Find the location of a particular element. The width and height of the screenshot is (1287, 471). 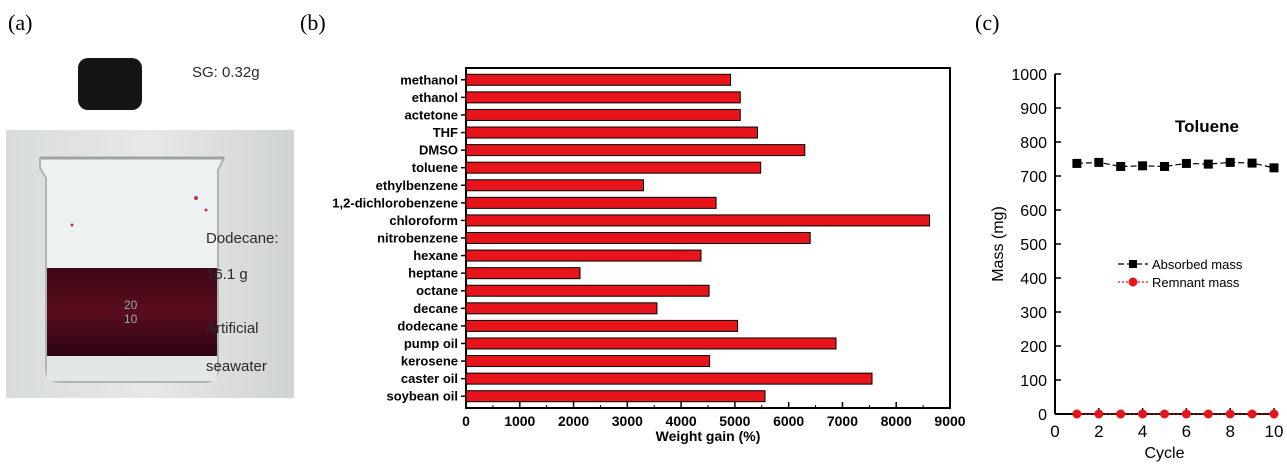

panel-c-label: (c) is located at coordinates (987, 22).